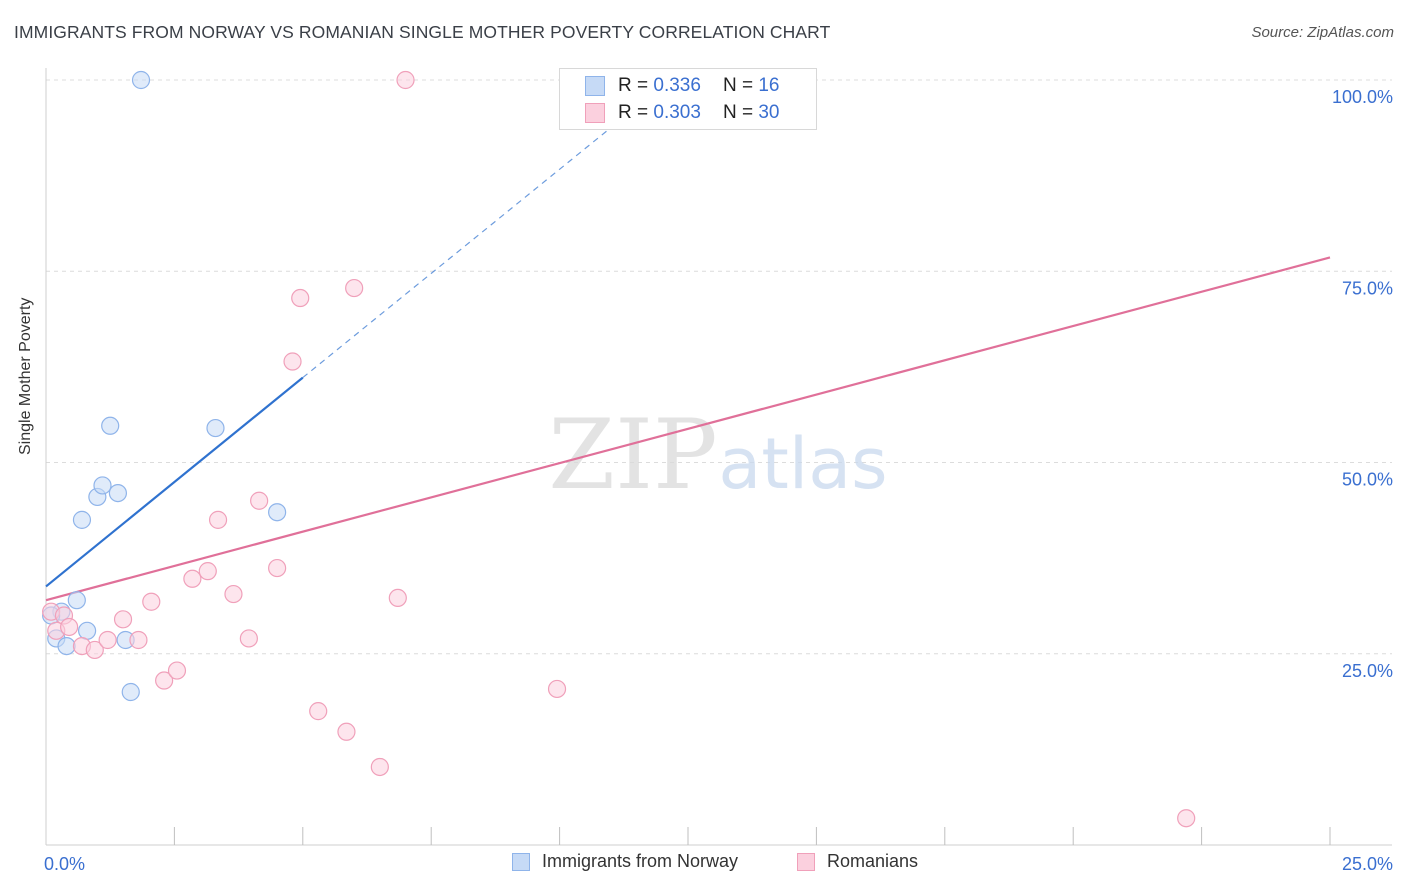  I want to click on stats-n-value: 16, so click(769, 85).